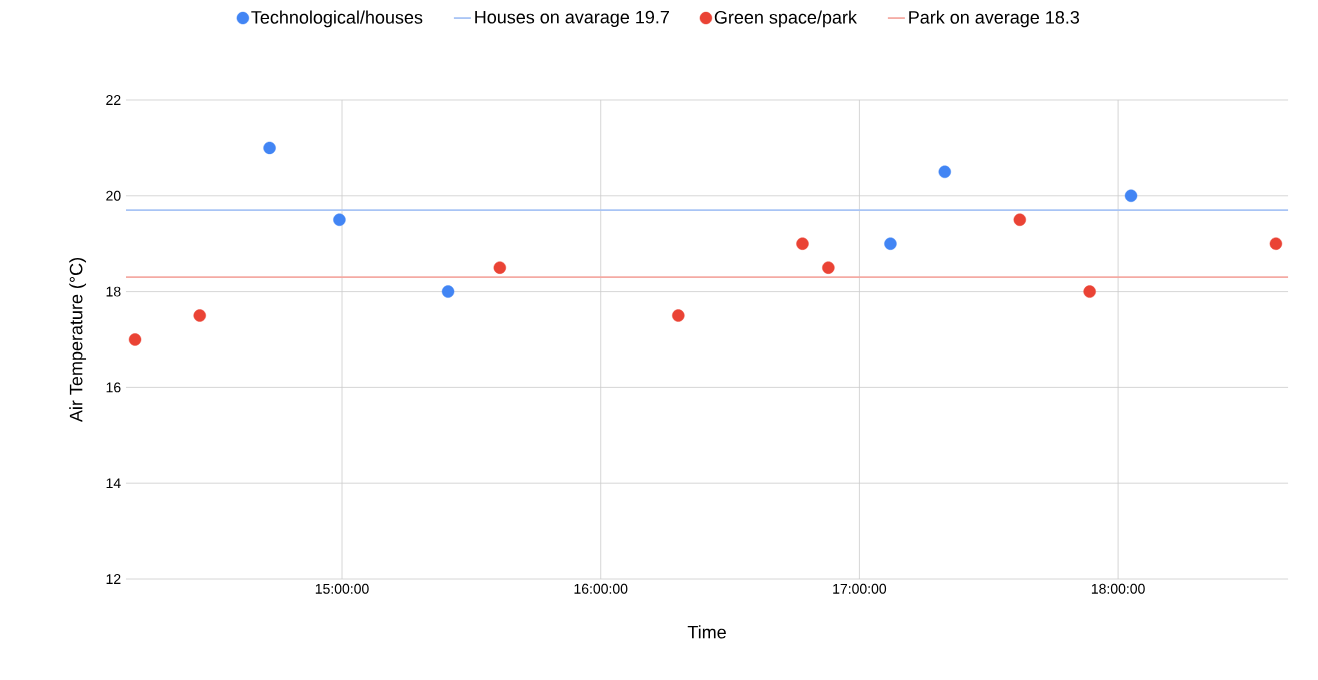 Image resolution: width=1318 pixels, height=680 pixels. What do you see at coordinates (113, 100) in the screenshot?
I see `y-tick-label: 22` at bounding box center [113, 100].